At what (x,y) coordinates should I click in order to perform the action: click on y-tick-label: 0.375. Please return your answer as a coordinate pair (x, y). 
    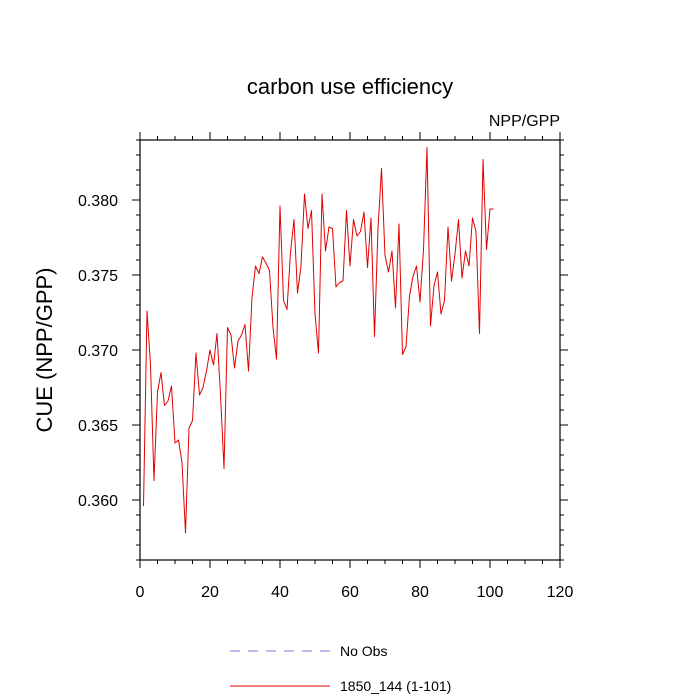
    Looking at the image, I should click on (98, 276).